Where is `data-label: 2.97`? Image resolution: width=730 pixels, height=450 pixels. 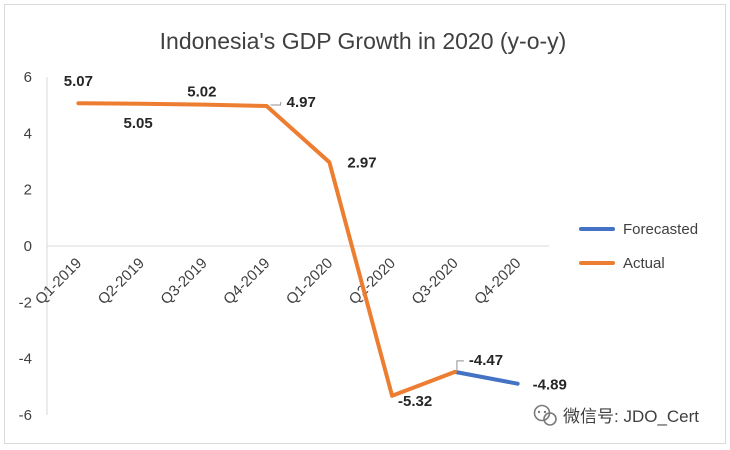
data-label: 2.97 is located at coordinates (361, 162).